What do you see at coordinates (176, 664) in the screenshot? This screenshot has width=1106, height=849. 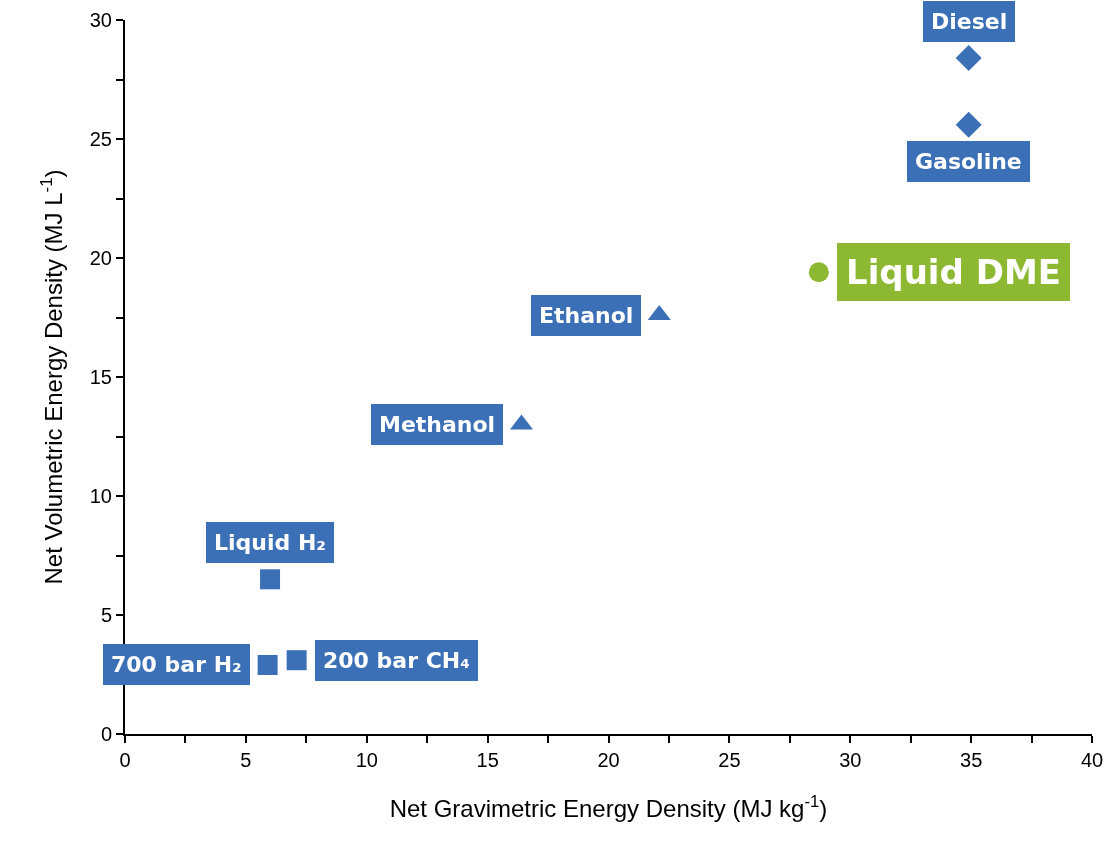 I see `series-label: 700 bar H₂` at bounding box center [176, 664].